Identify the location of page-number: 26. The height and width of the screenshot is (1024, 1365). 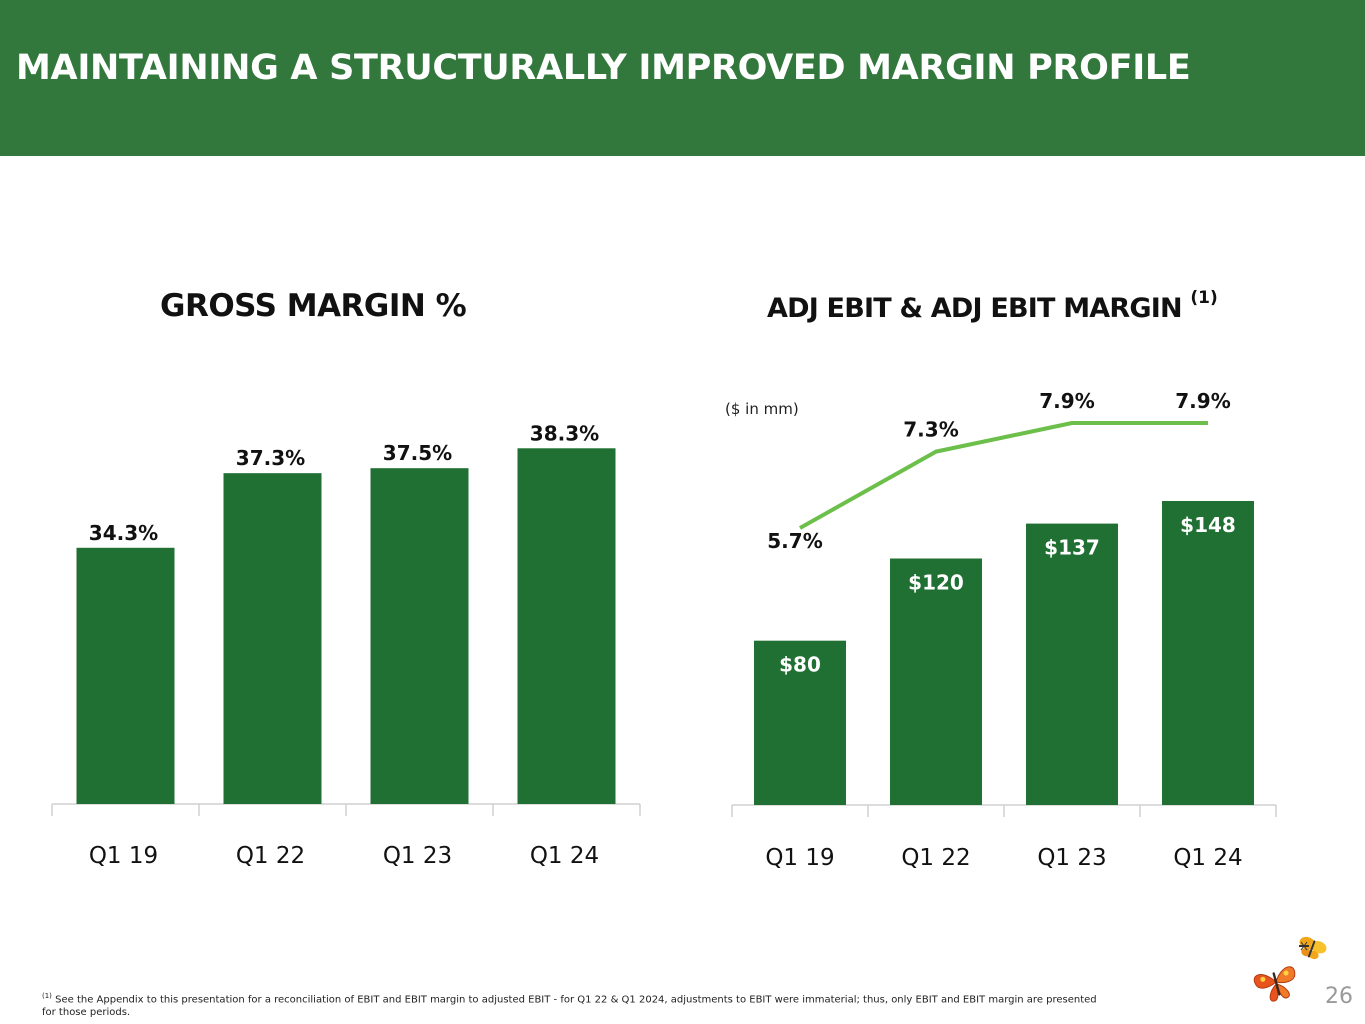
(1339, 996).